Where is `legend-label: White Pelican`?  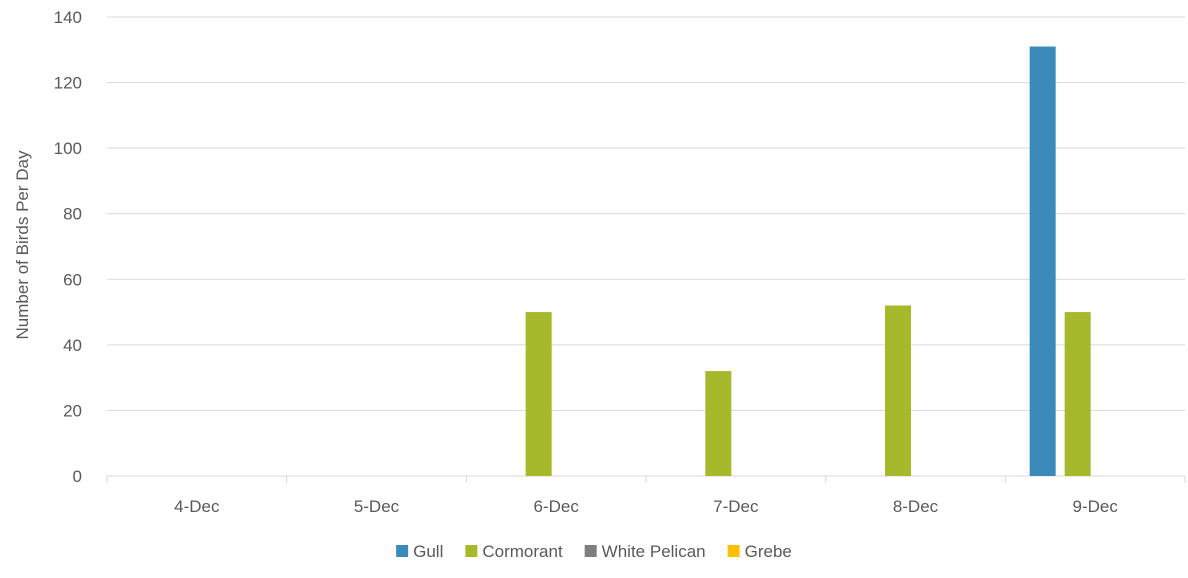
legend-label: White Pelican is located at coordinates (654, 551).